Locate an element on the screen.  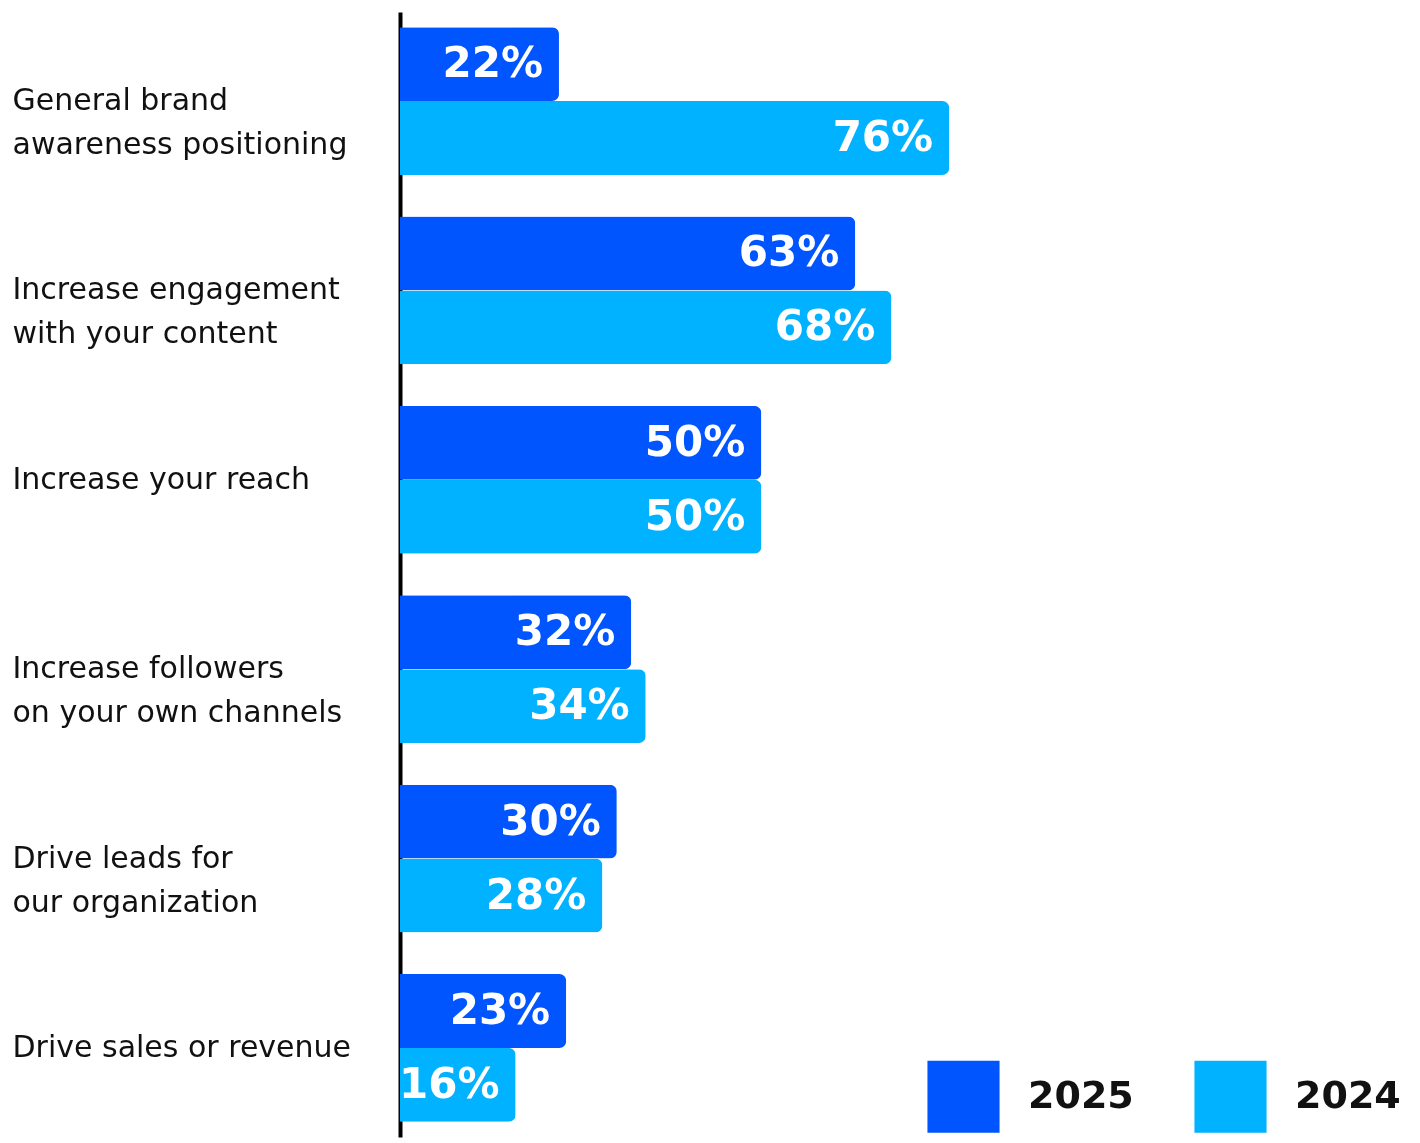
y-tick-label: Increase followers on your own channels is located at coordinates (177, 690).